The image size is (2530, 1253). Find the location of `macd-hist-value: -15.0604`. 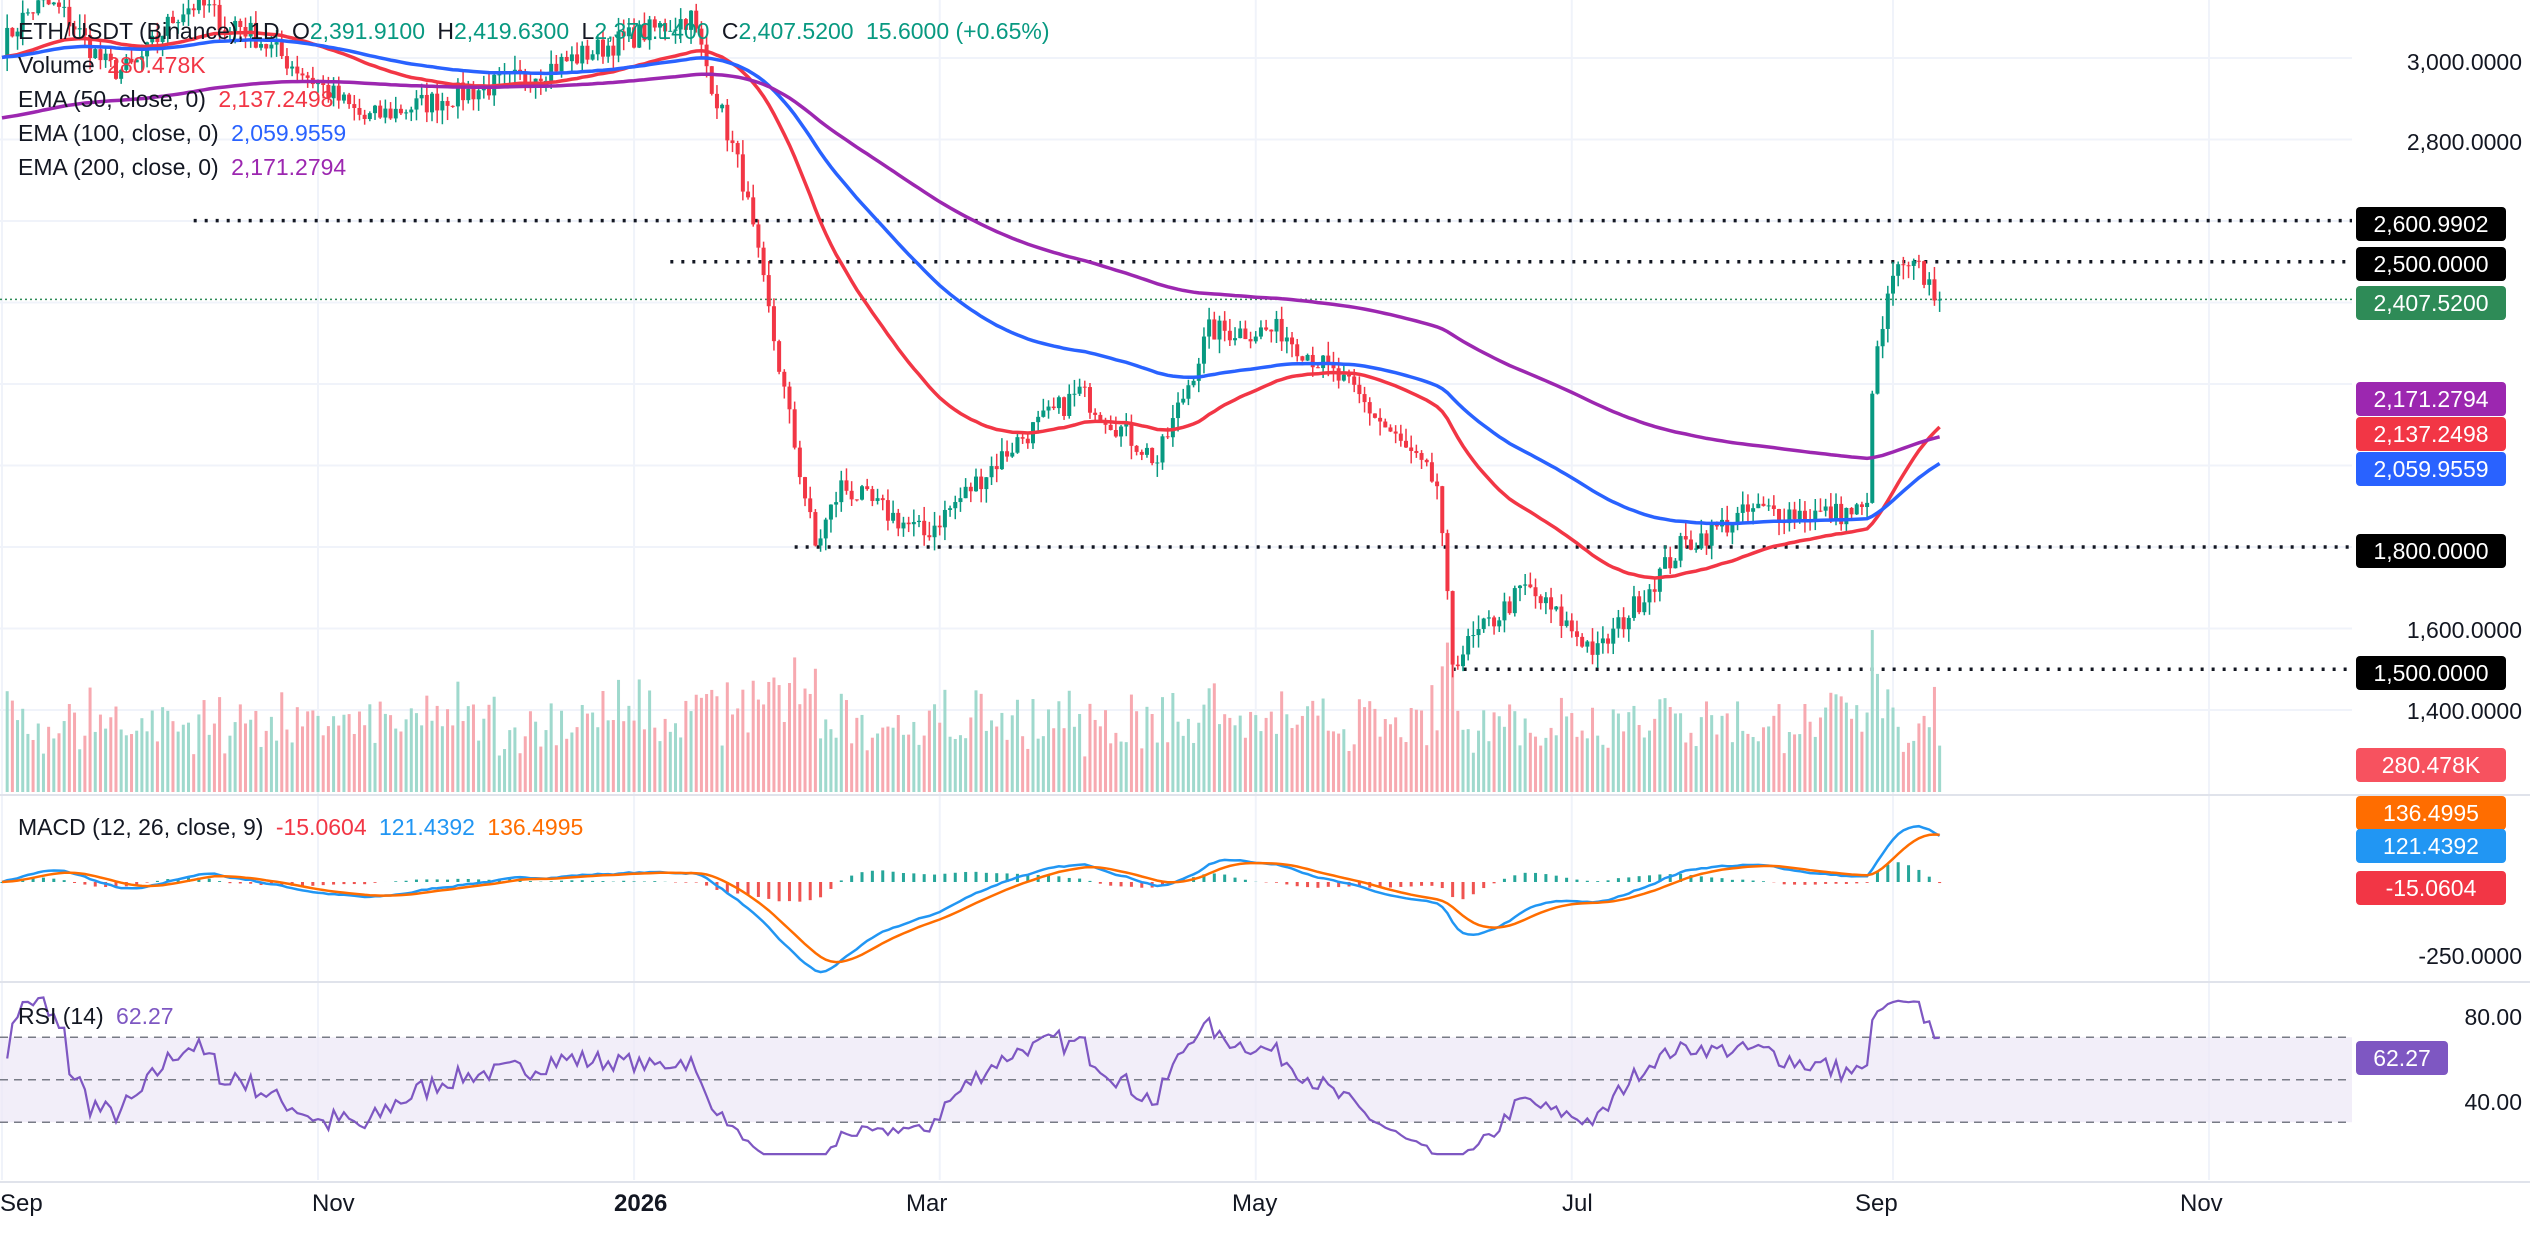

macd-hist-value: -15.0604 is located at coordinates (321, 827).